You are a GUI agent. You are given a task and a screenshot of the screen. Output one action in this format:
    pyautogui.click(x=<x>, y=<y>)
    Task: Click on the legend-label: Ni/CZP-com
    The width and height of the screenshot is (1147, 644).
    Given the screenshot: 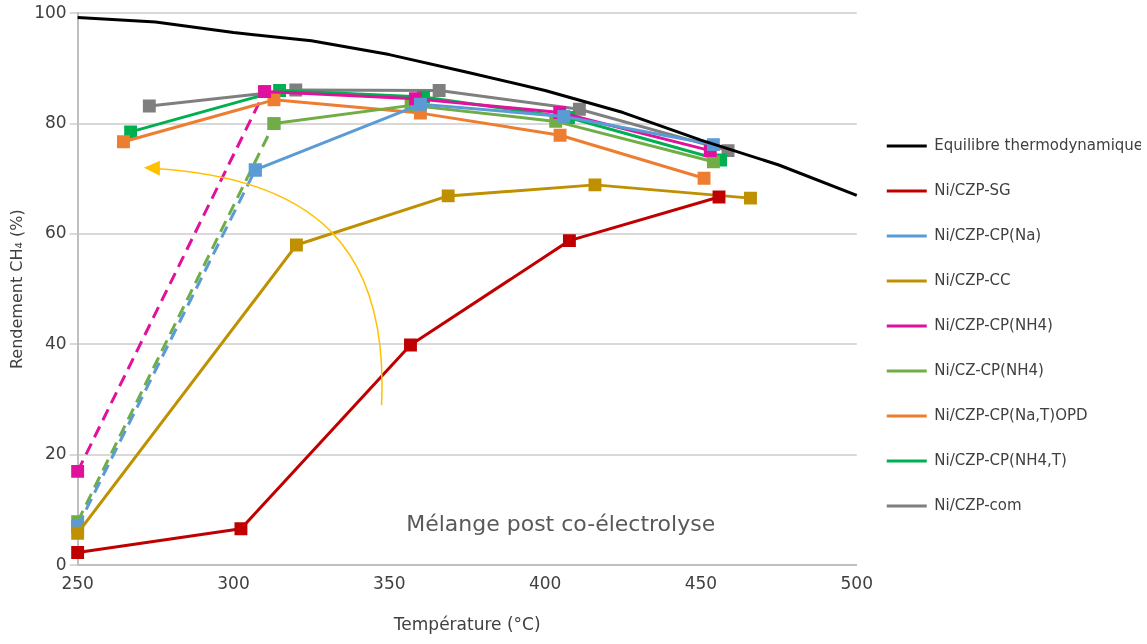 What is the action you would take?
    pyautogui.click(x=978, y=504)
    